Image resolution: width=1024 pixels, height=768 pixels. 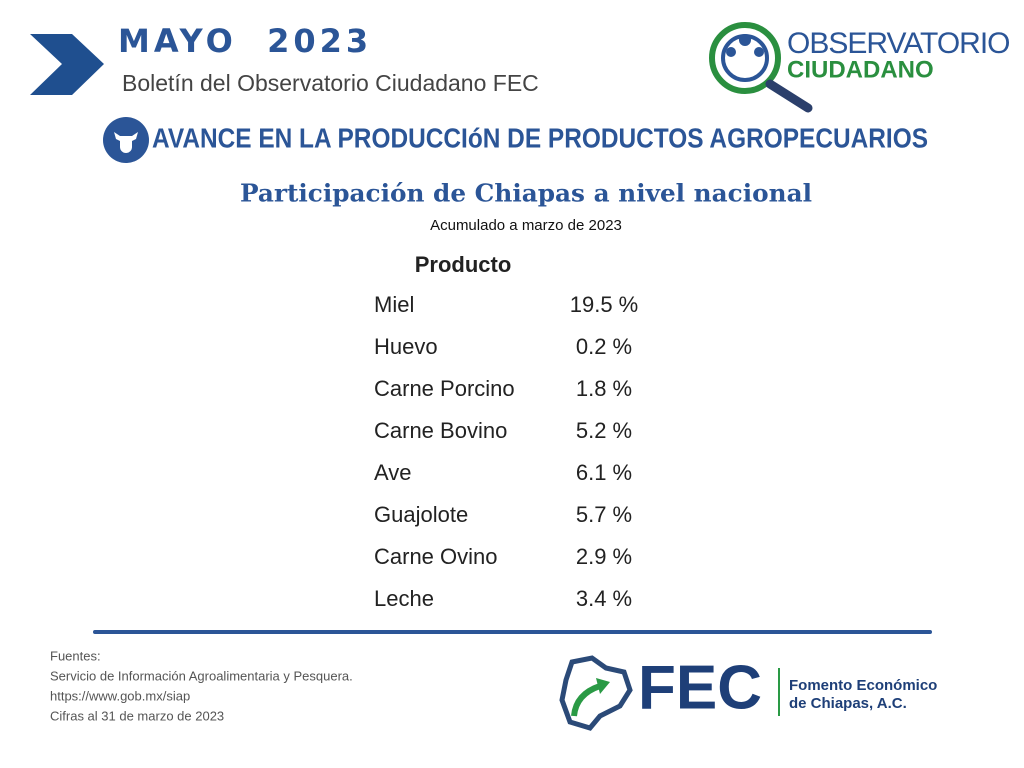 I want to click on product-share: 19.5 %, so click(x=604, y=304).